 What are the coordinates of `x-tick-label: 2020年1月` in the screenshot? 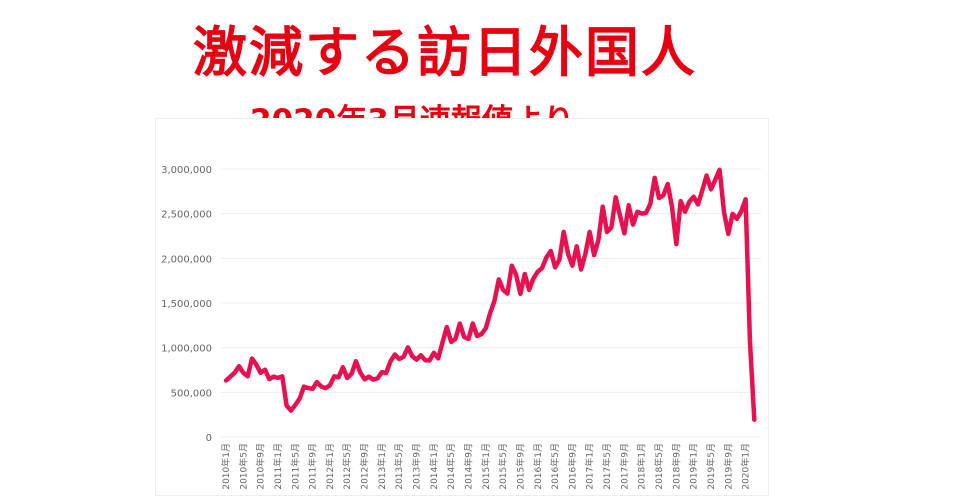 It's located at (746, 466).